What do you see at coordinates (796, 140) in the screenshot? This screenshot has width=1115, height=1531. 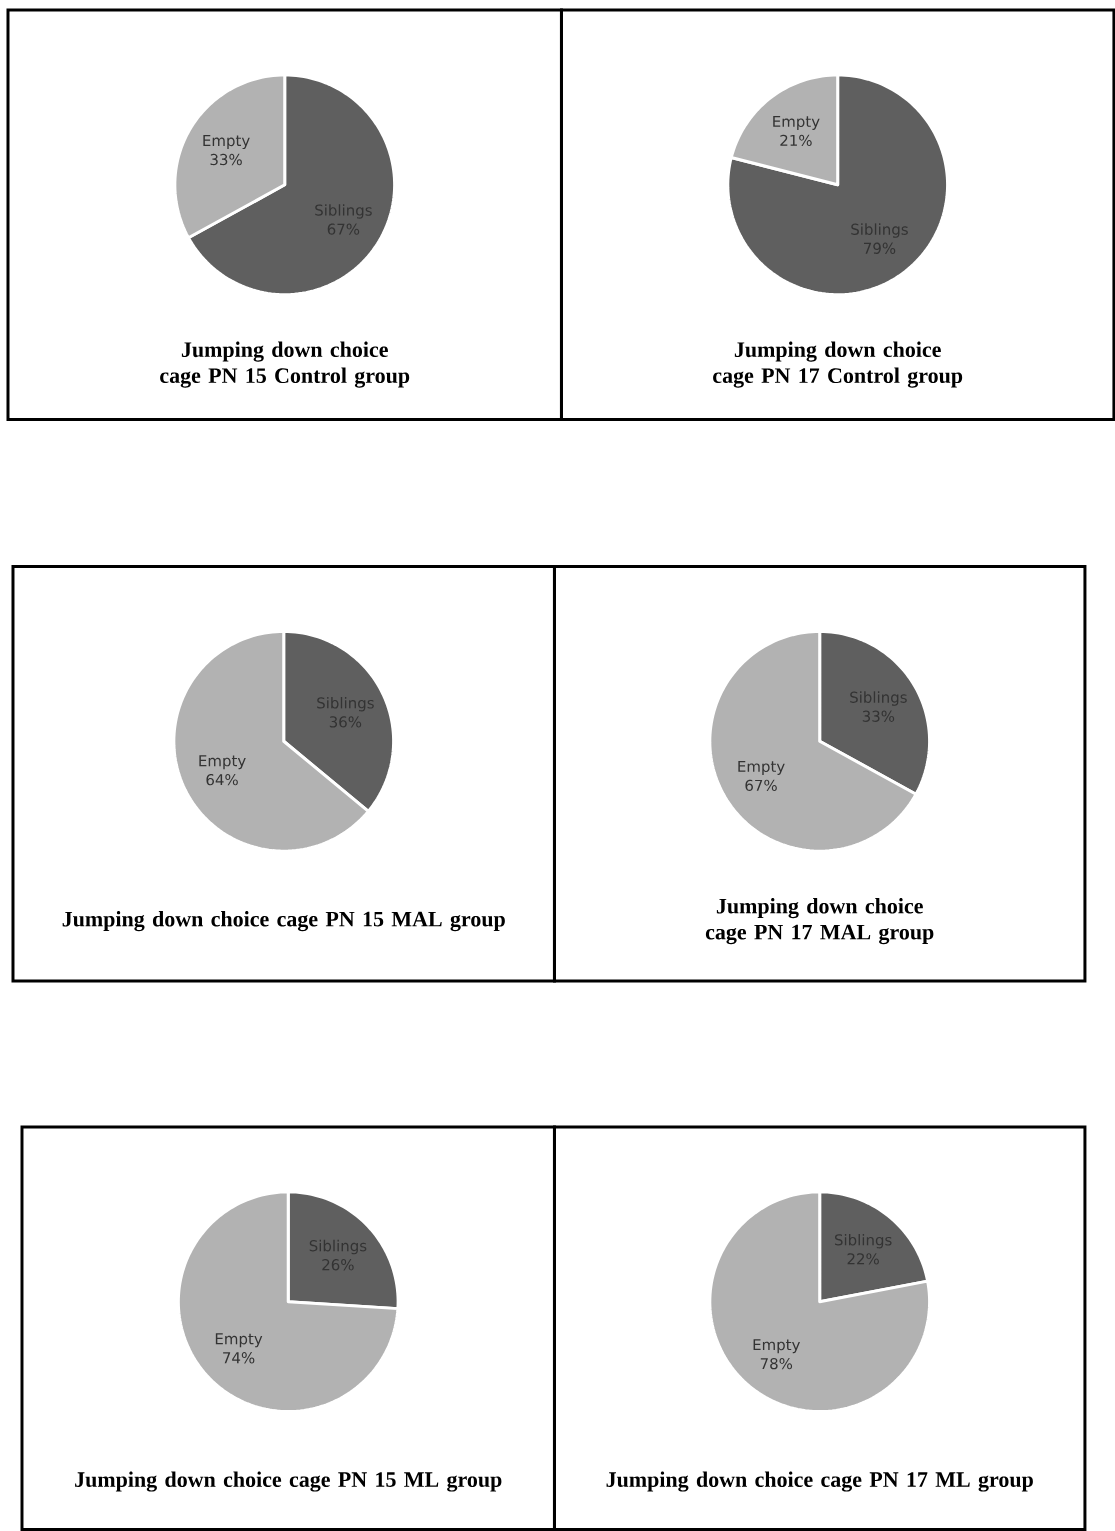 I see `data-label: 21%` at bounding box center [796, 140].